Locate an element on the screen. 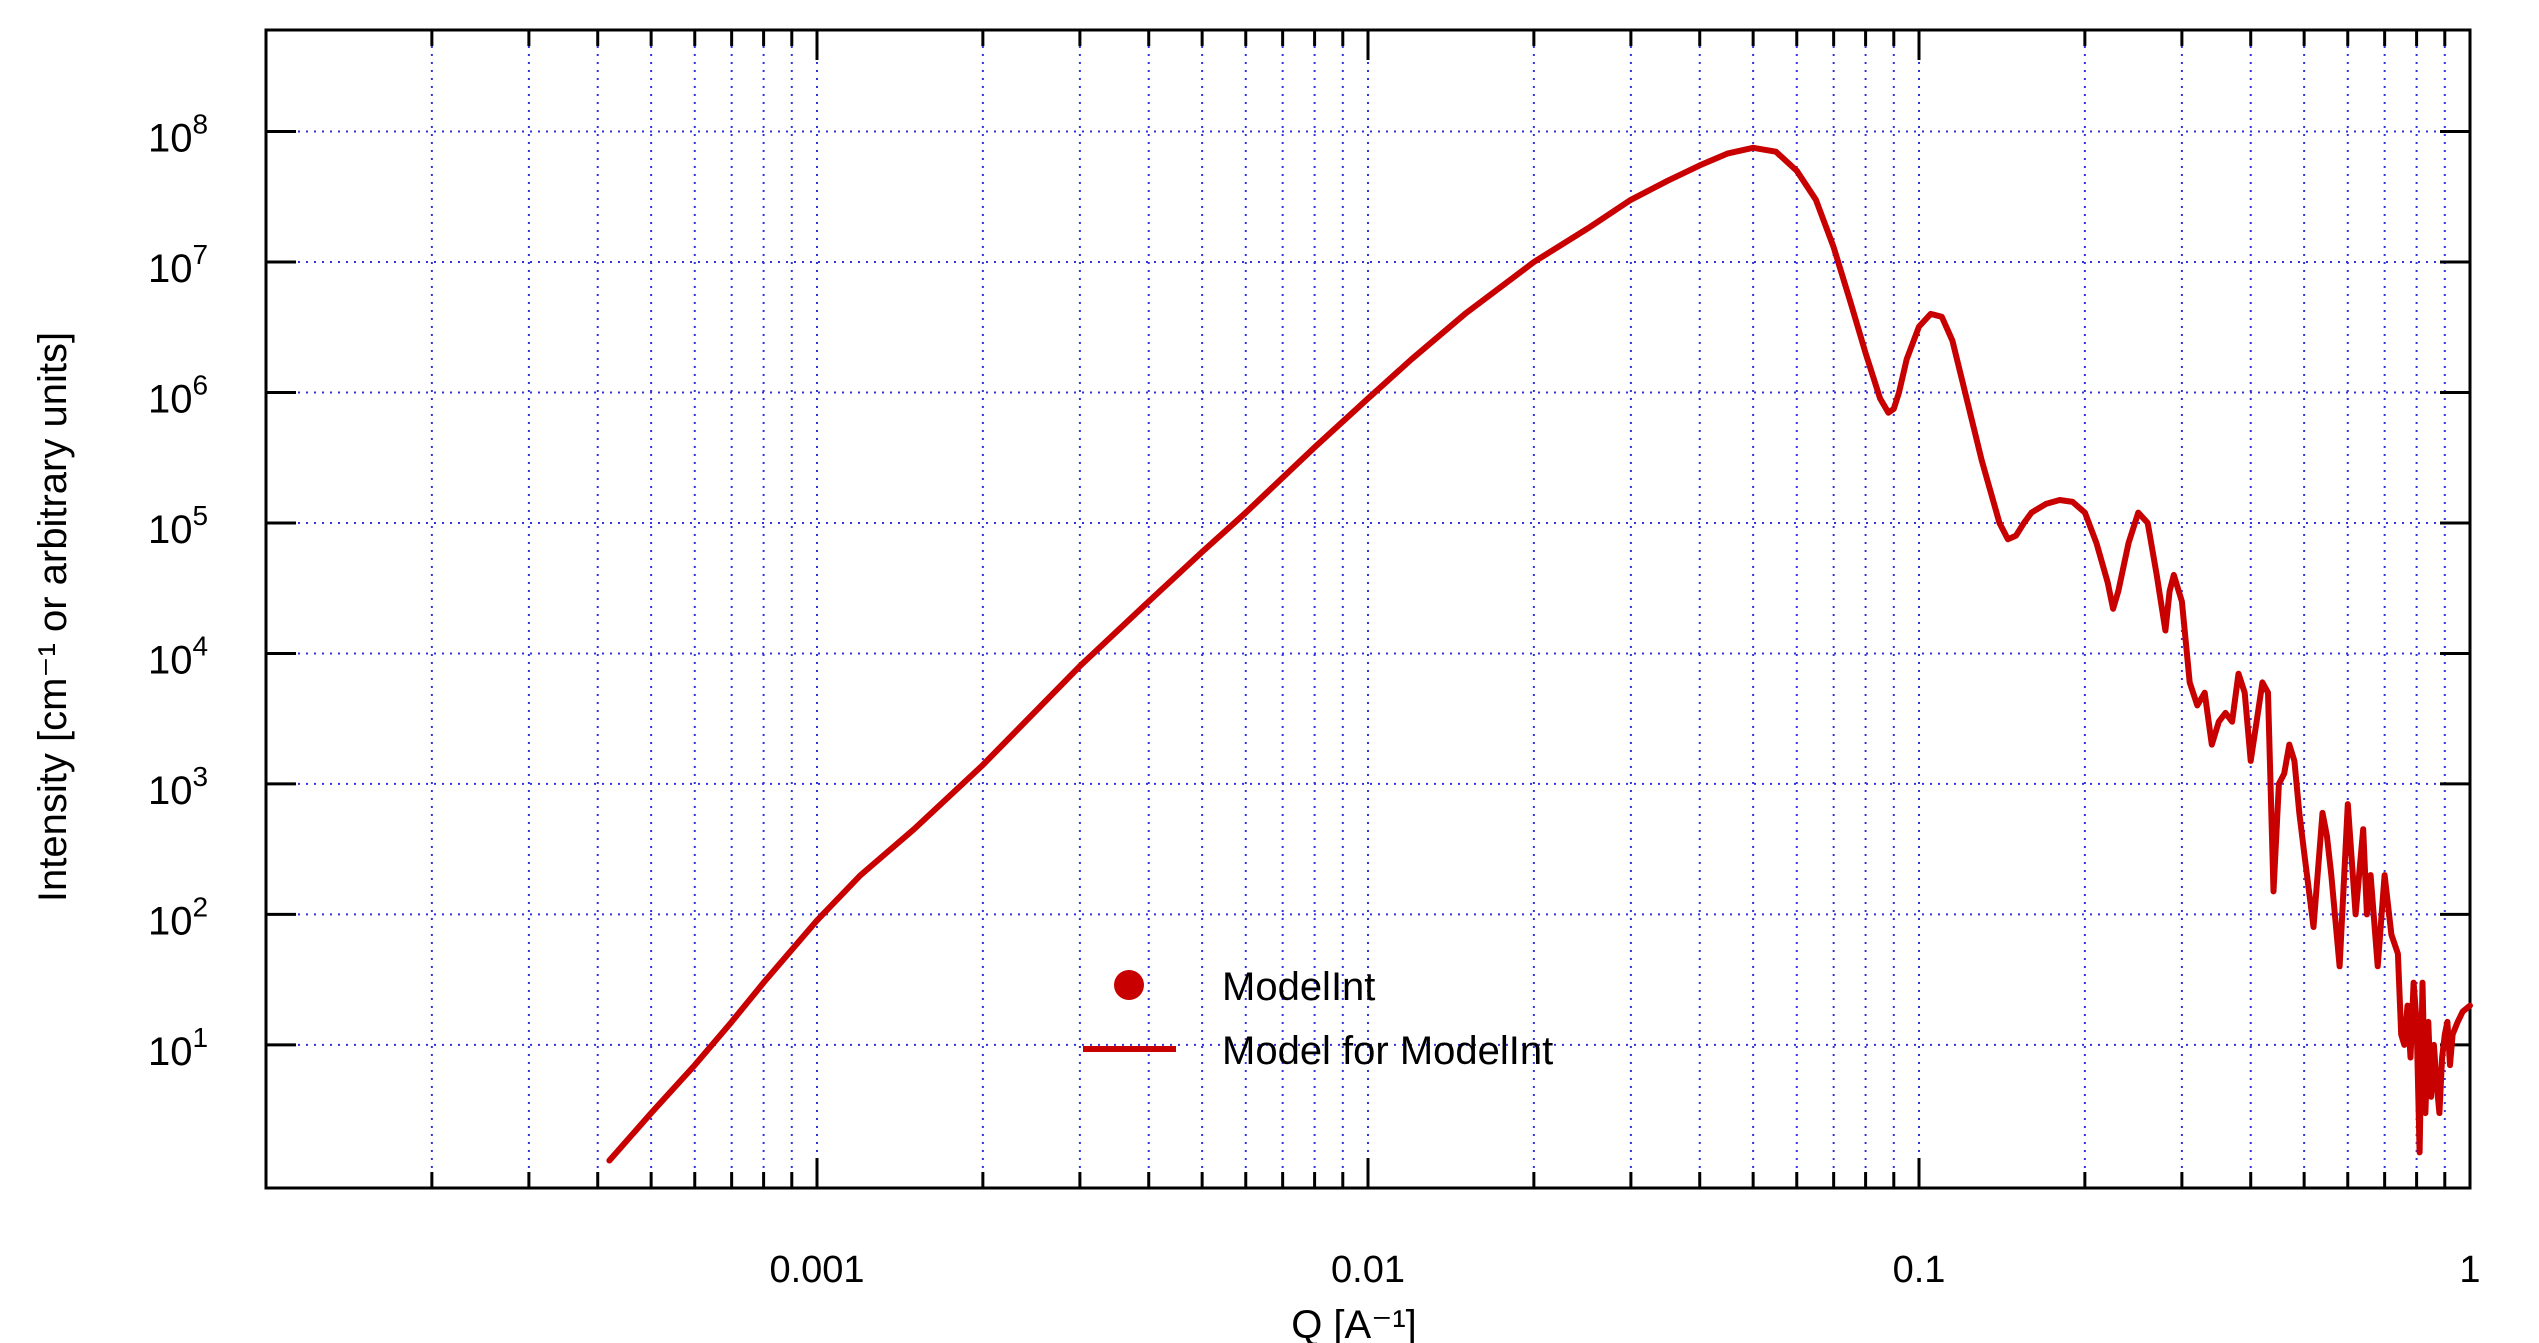 The image size is (2539, 1343). y-tick-labels: 10¹ 10² 10³ 10⁴ 10⁵ 10⁶ 10⁷ 10⁸ is located at coordinates (178, 591).